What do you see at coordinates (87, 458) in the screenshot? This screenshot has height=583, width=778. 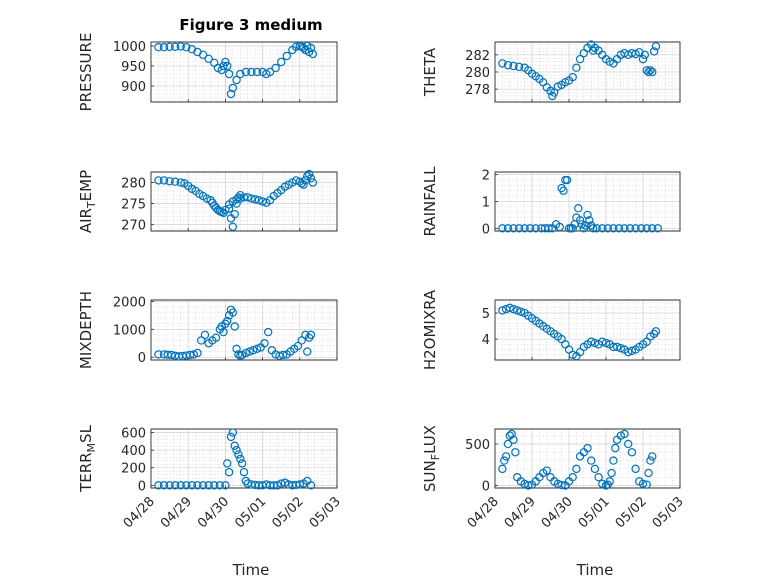 I see `y-axis-label: TERRMSL` at bounding box center [87, 458].